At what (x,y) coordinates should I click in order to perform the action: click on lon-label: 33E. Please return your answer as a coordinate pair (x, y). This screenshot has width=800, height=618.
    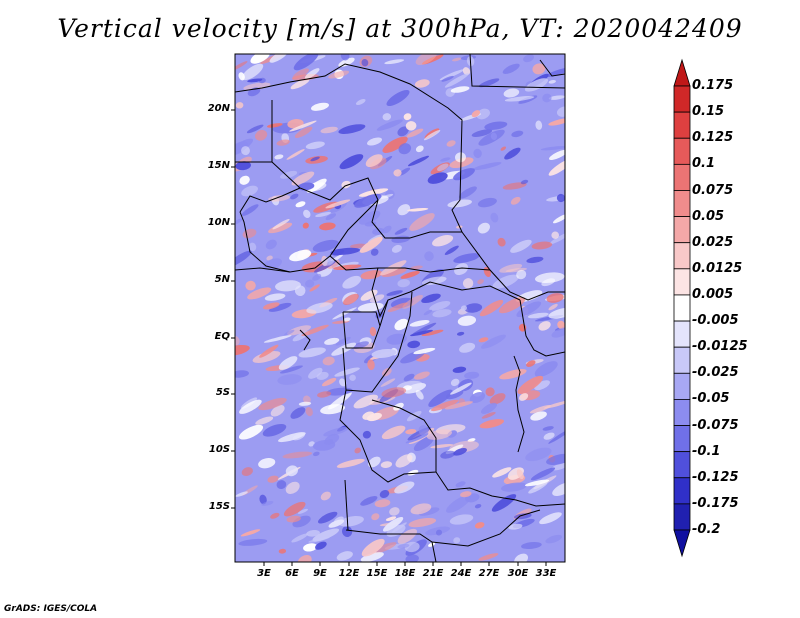
    Looking at the image, I should click on (546, 573).